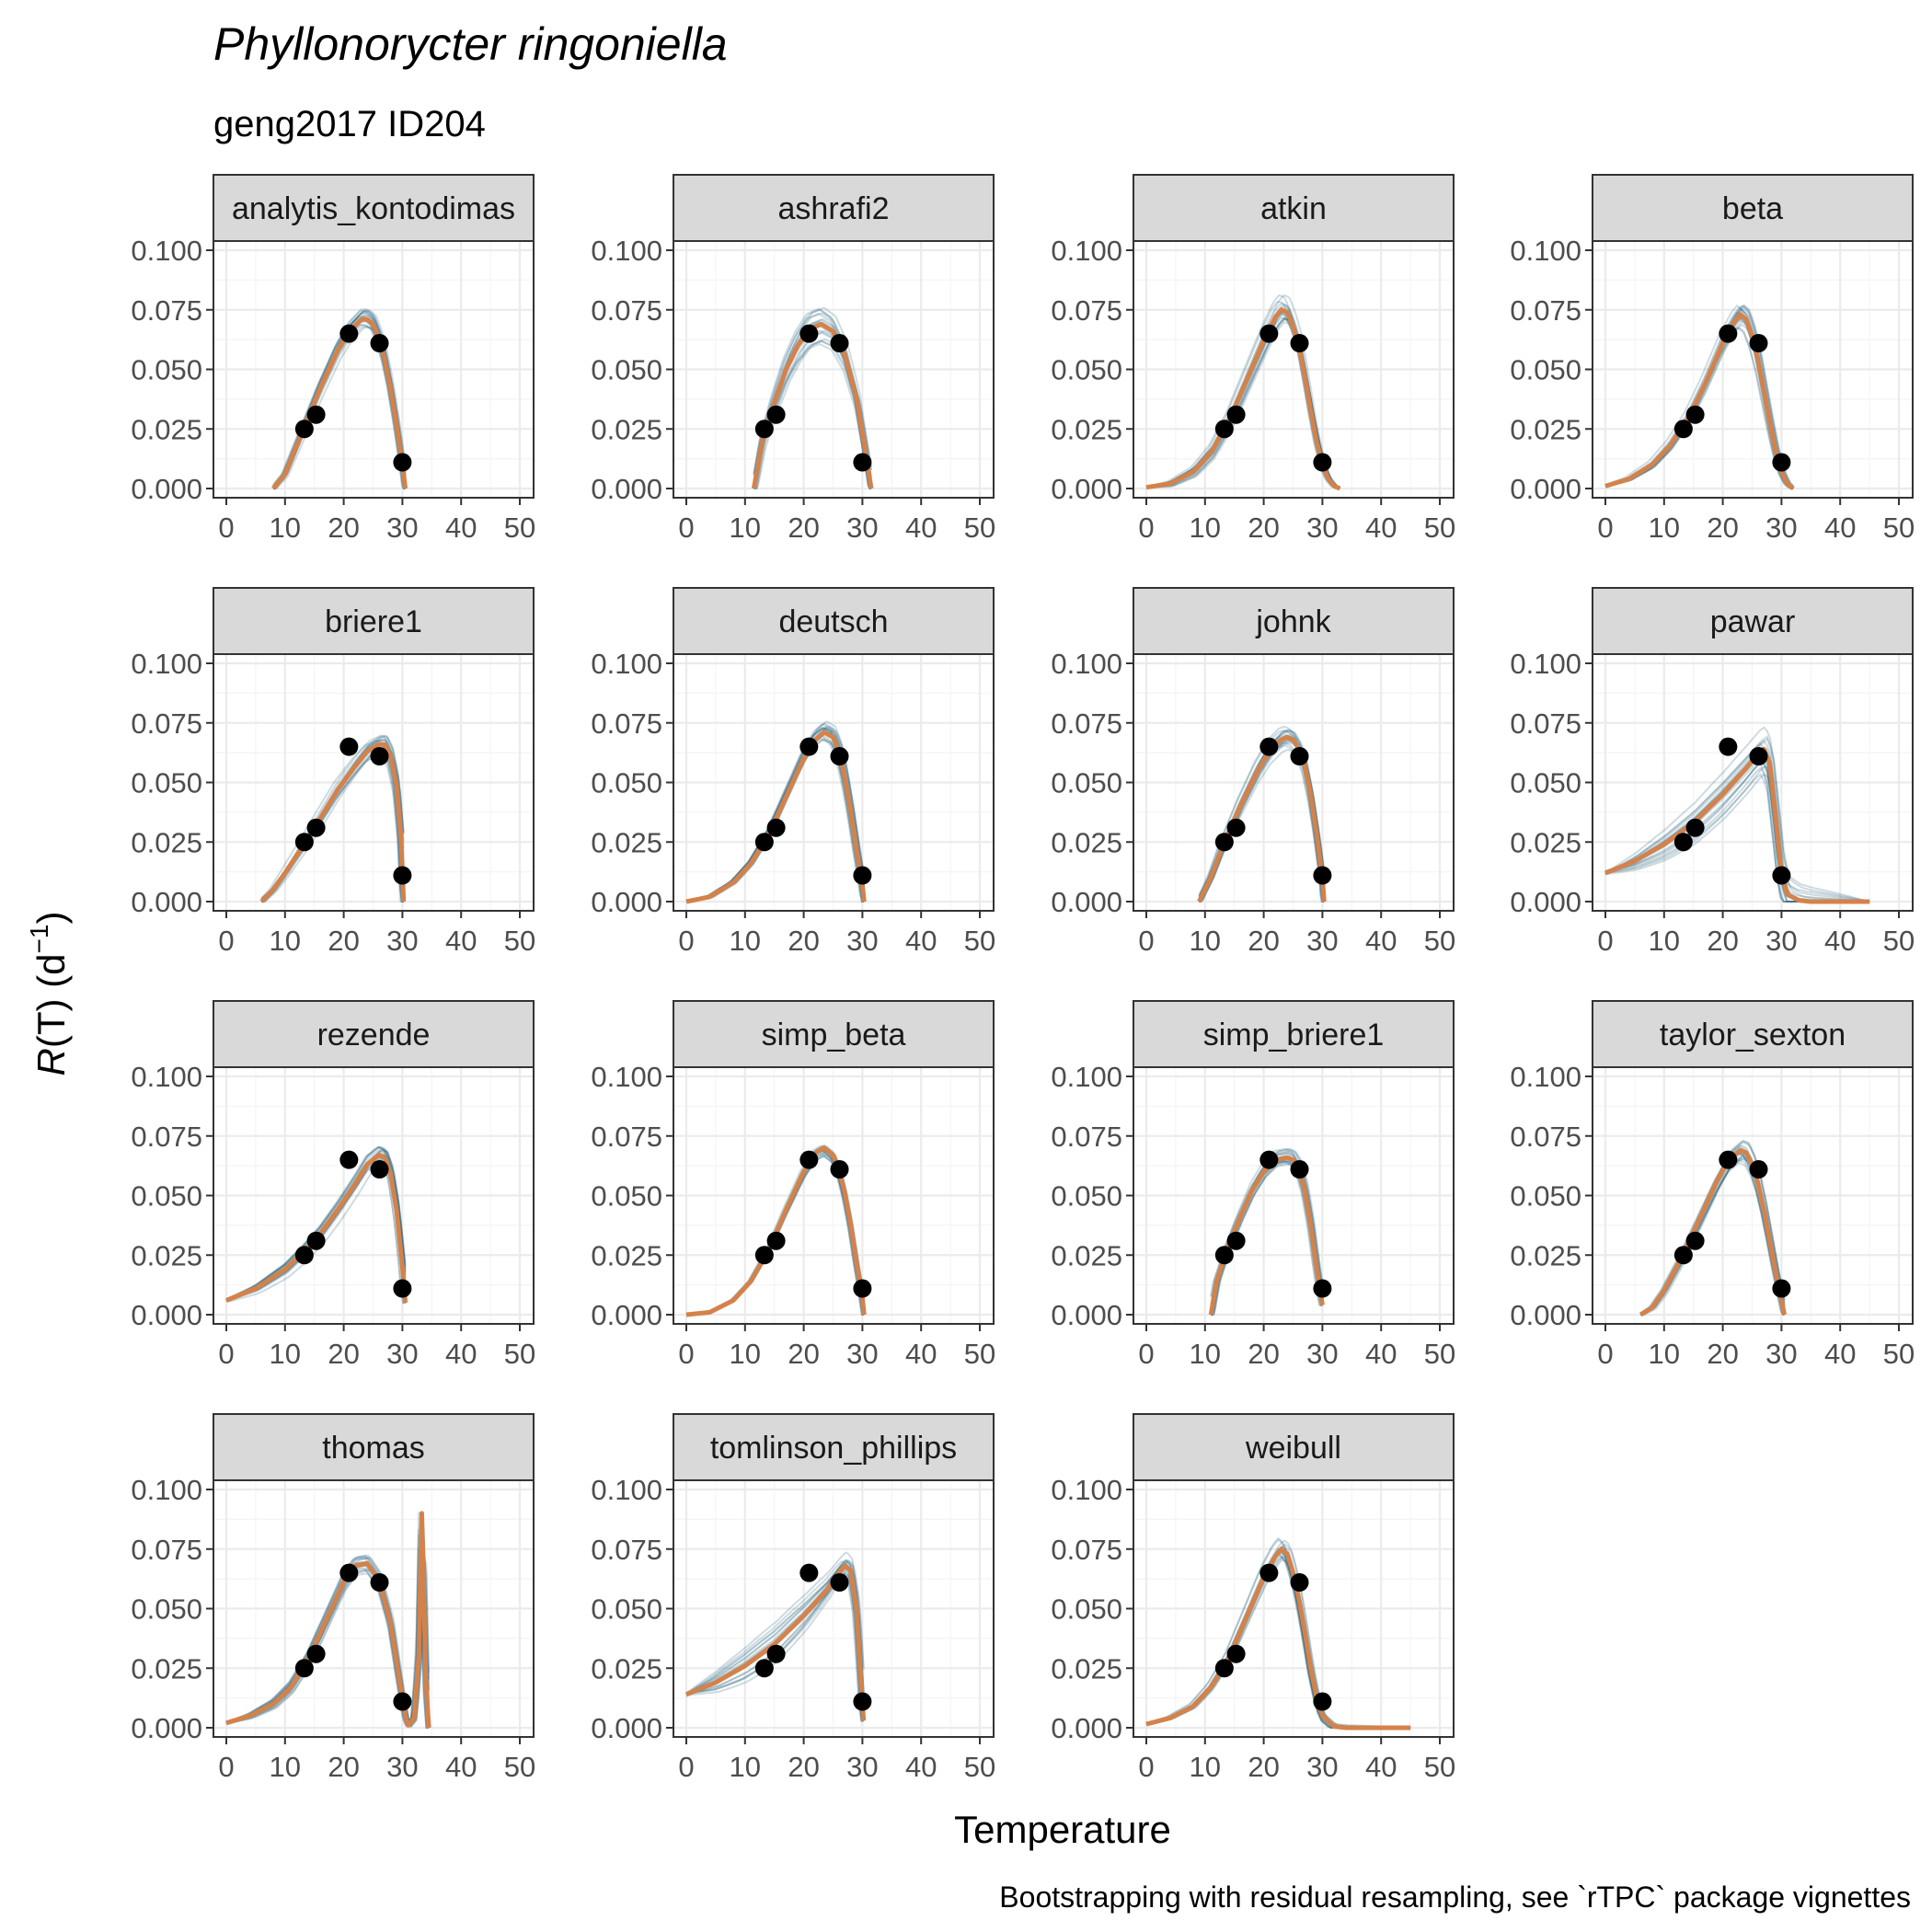  What do you see at coordinates (776, 817) in the screenshot?
I see `fitted-curve` at bounding box center [776, 817].